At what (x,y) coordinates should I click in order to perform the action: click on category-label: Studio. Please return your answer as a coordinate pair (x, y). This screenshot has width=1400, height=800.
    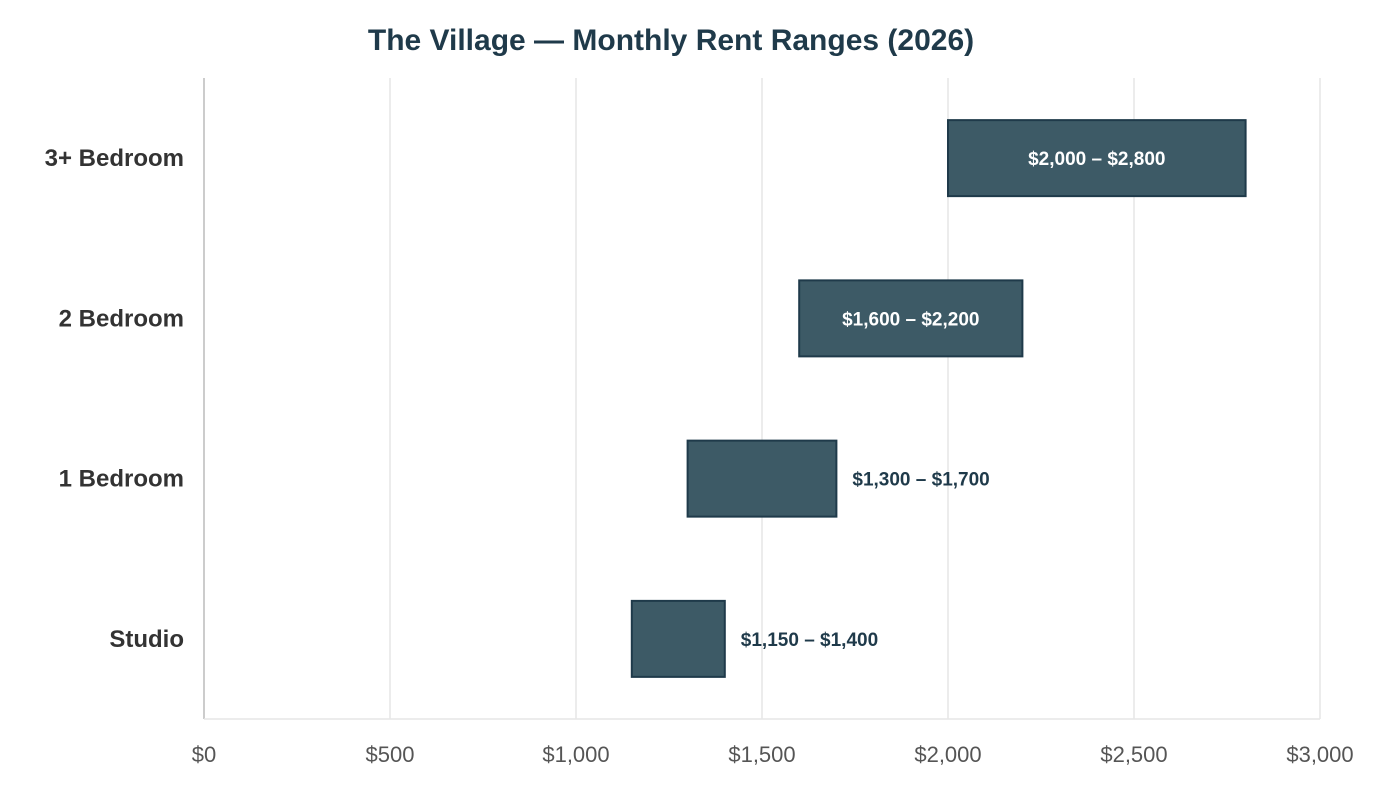
    Looking at the image, I should click on (146, 639).